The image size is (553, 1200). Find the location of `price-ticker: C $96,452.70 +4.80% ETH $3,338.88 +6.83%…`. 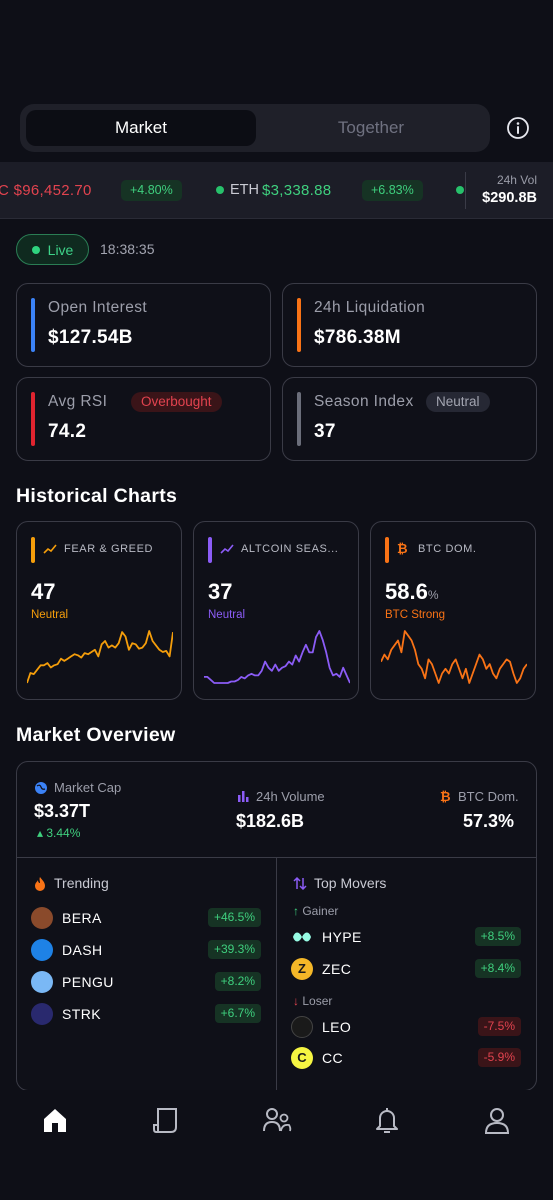

price-ticker: C $96,452.70 +4.80% ETH $3,338.88 +6.83%… is located at coordinates (276, 190).